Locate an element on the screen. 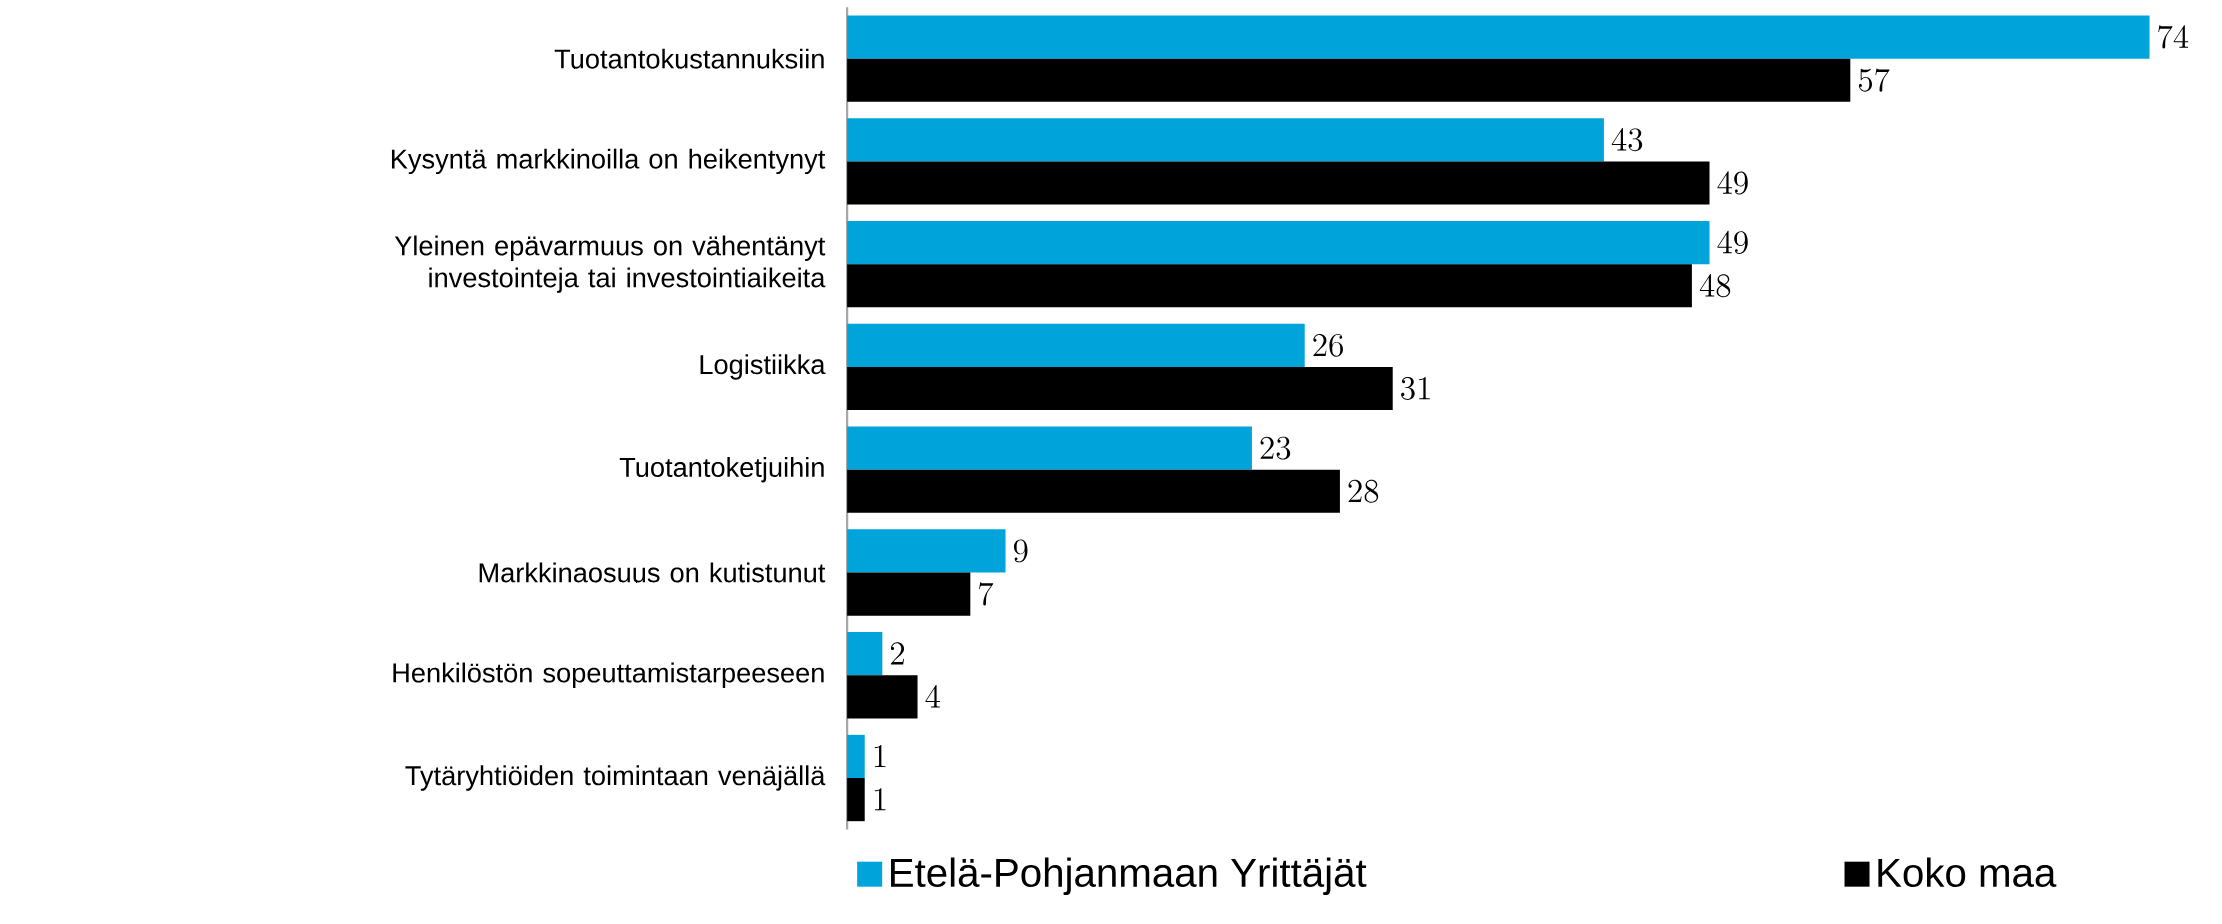 This screenshot has width=2222, height=924. y-tick-label: Markkinaosuus on kutistunut is located at coordinates (652, 572).